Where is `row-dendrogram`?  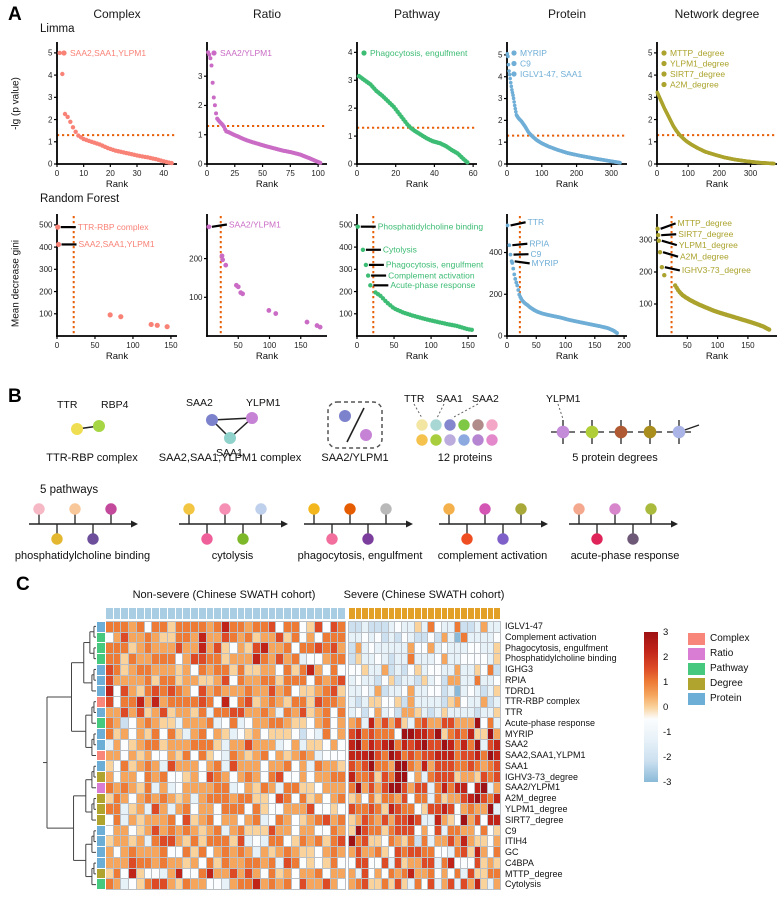 row-dendrogram is located at coordinates (69, 755).